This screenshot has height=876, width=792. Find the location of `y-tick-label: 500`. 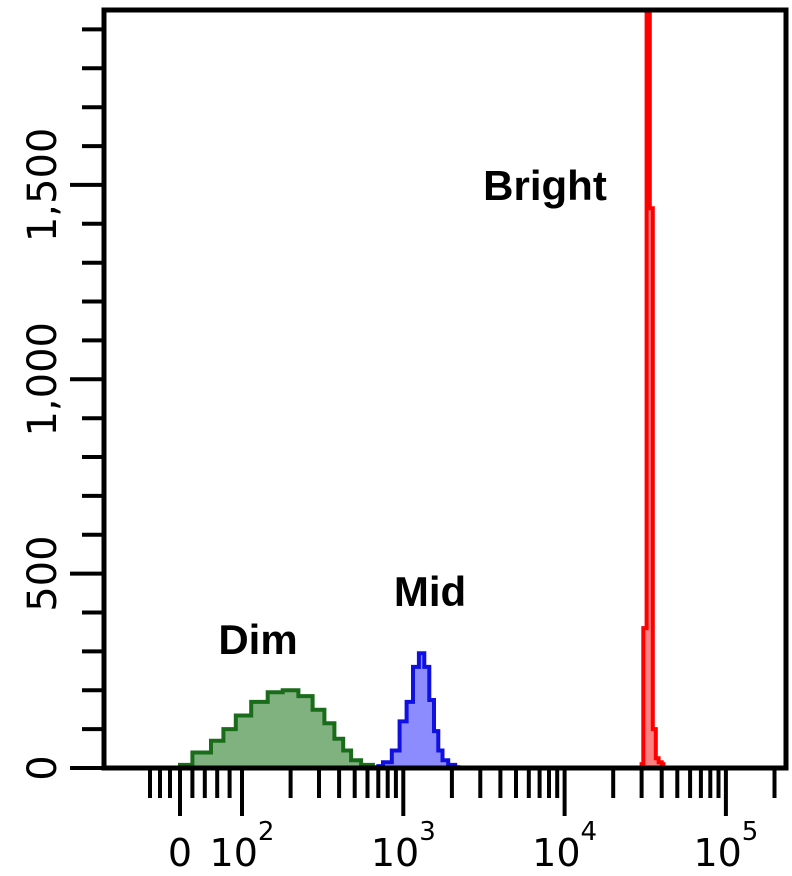

y-tick-label: 500 is located at coordinates (43, 573).